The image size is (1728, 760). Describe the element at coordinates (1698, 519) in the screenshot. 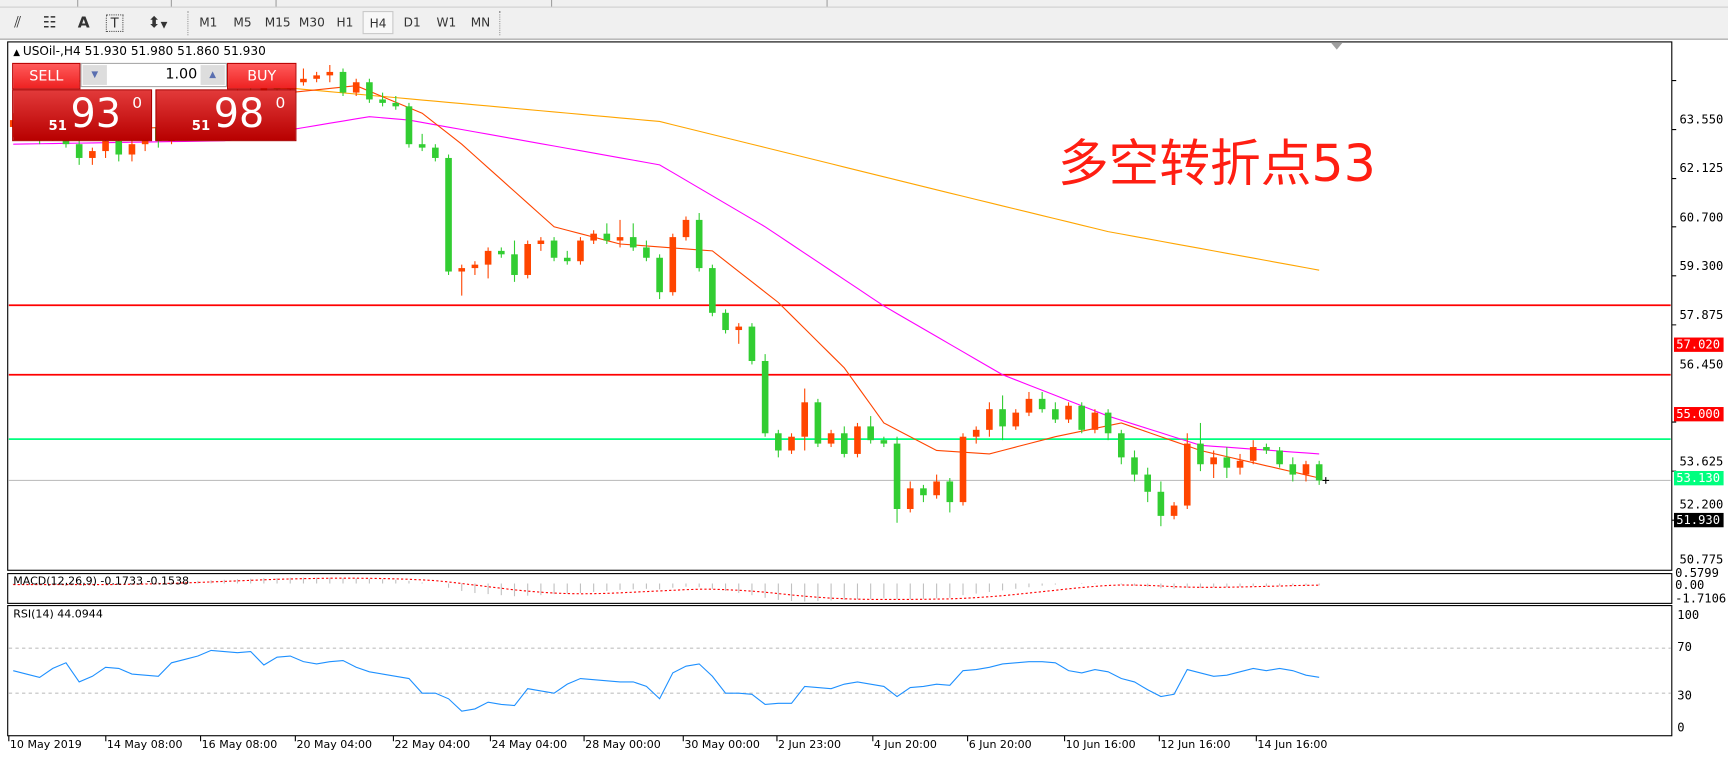

I see `price-level-tag: 51.930` at that location.